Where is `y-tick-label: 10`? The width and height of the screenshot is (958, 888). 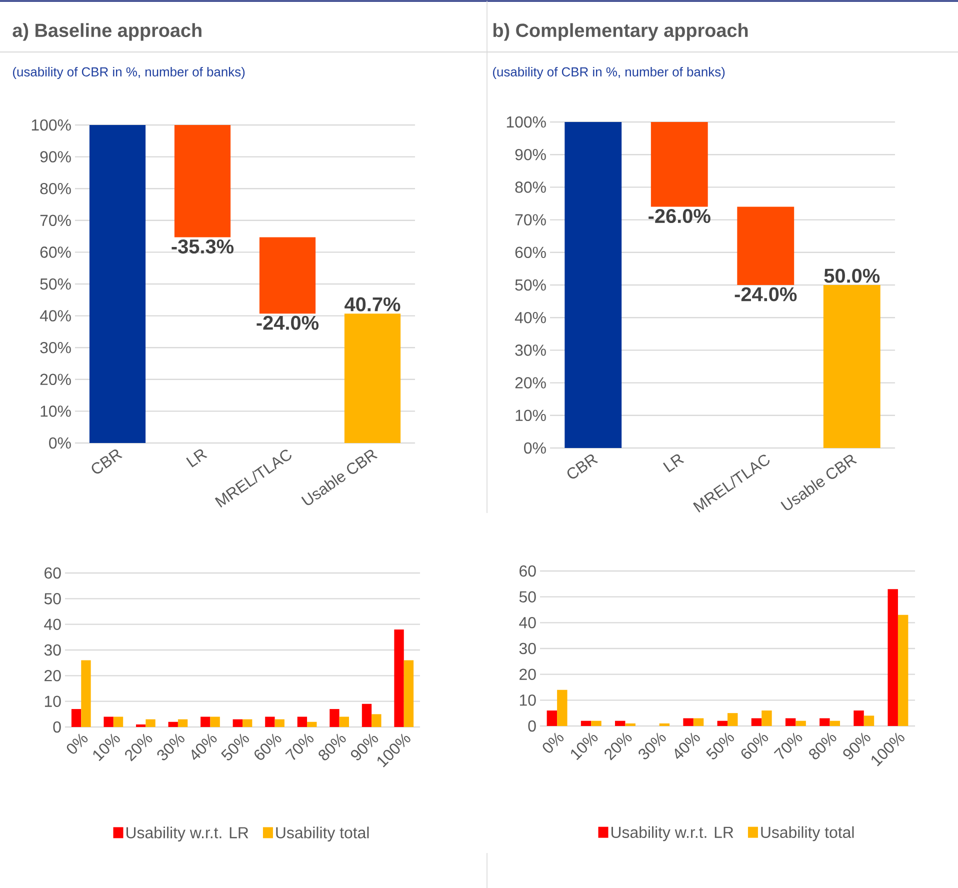 y-tick-label: 10 is located at coordinates (52, 701).